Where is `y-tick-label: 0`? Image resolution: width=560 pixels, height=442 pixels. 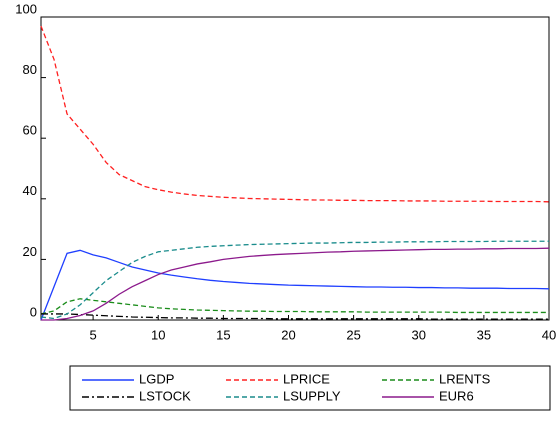 y-tick-label: 0 is located at coordinates (33, 311).